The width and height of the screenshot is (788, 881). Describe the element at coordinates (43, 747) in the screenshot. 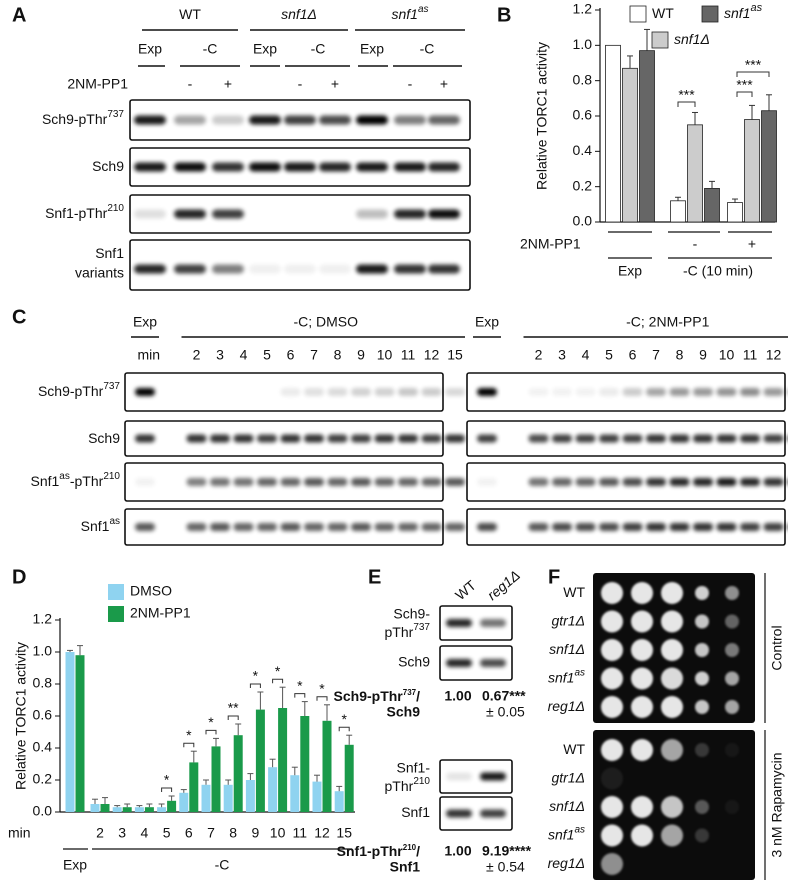

I see `y-tick-label: 0.4` at that location.